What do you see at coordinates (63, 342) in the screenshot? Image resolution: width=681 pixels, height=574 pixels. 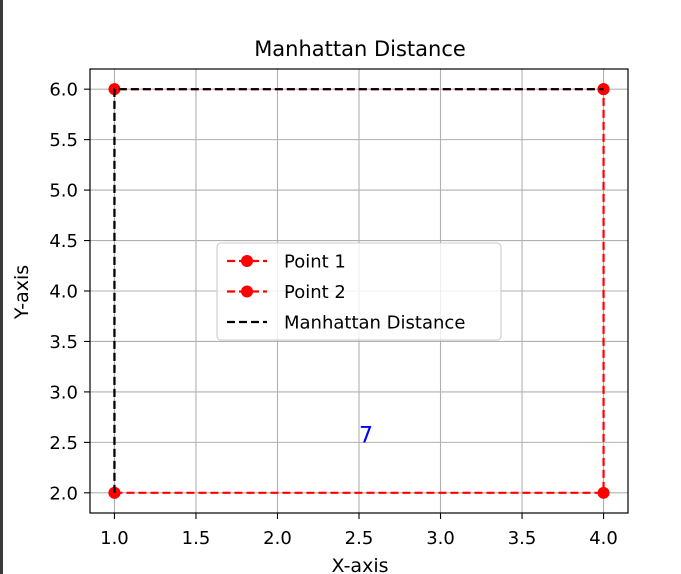 I see `y-tick-label: 3.5` at bounding box center [63, 342].